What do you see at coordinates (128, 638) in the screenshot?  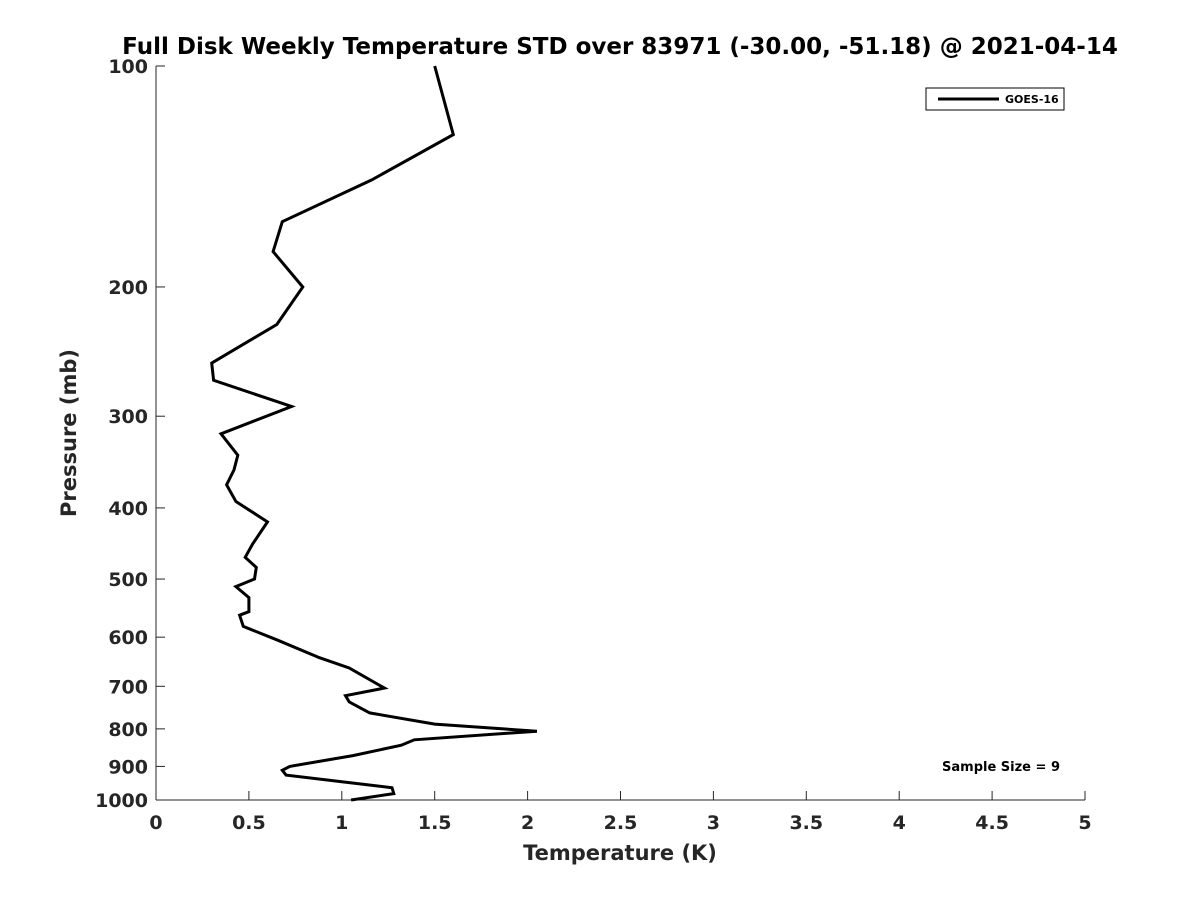 I see `y-tick-label: 600` at bounding box center [128, 638].